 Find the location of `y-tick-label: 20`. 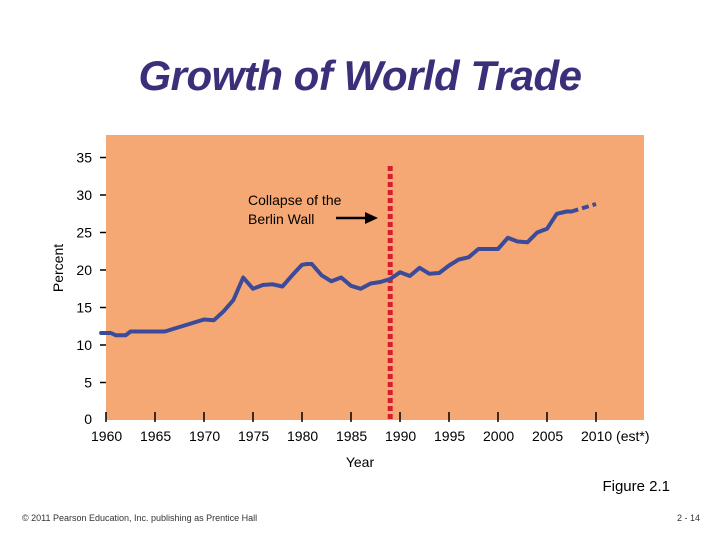

y-tick-label: 20 is located at coordinates (84, 270).